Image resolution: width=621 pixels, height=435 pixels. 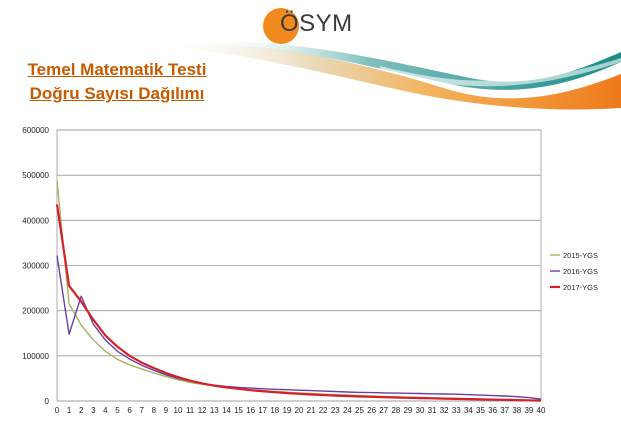 What do you see at coordinates (93, 410) in the screenshot?
I see `x-tick-label: 3` at bounding box center [93, 410].